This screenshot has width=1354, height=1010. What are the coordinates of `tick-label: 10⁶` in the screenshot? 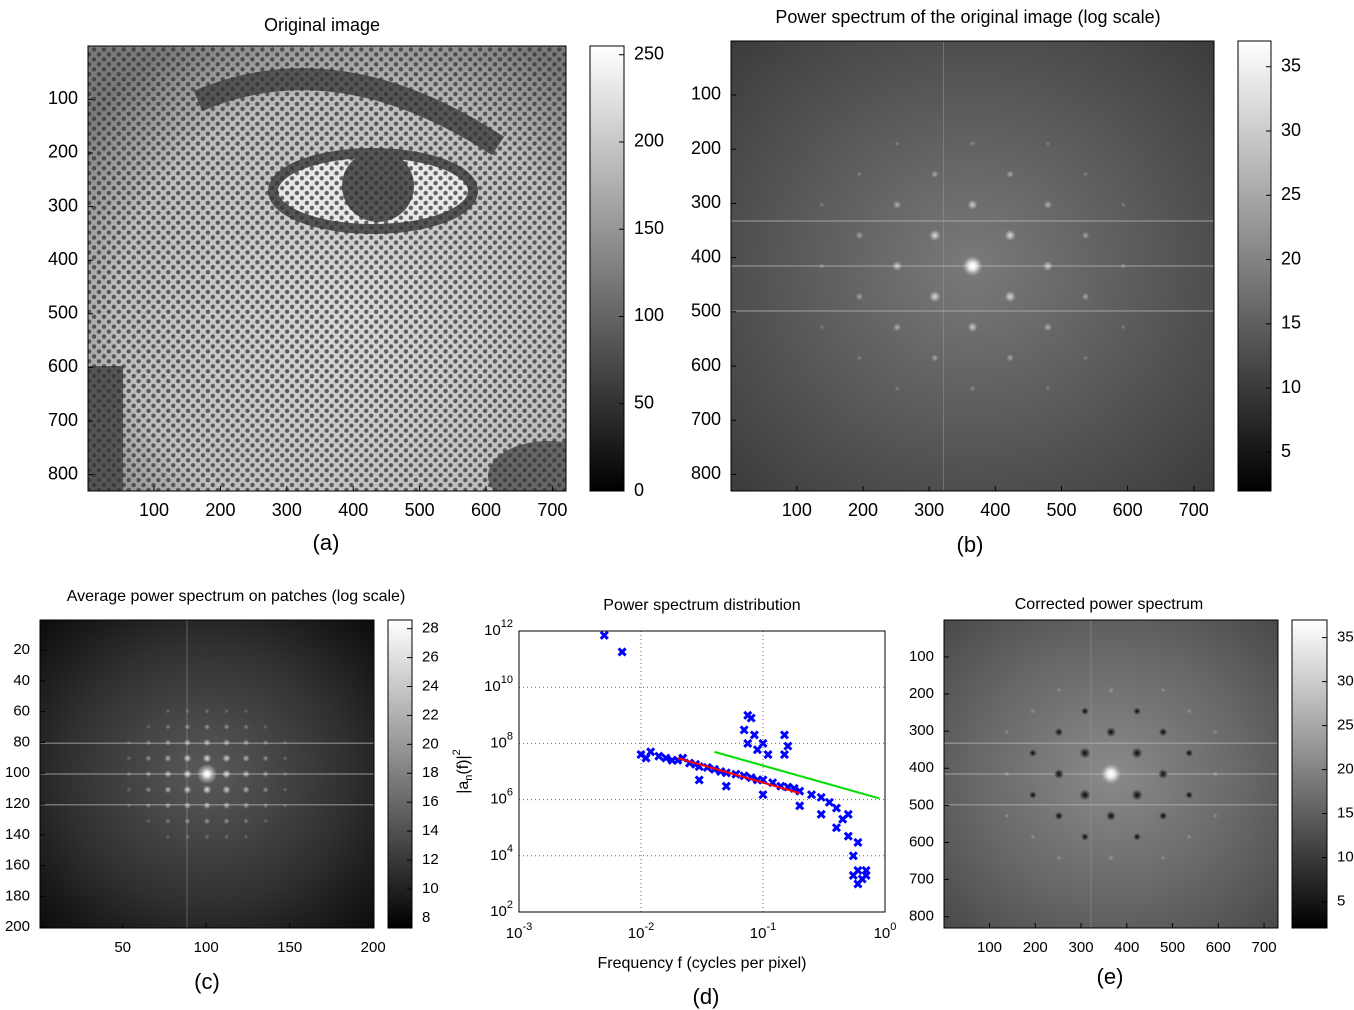 It's located at (501, 797).